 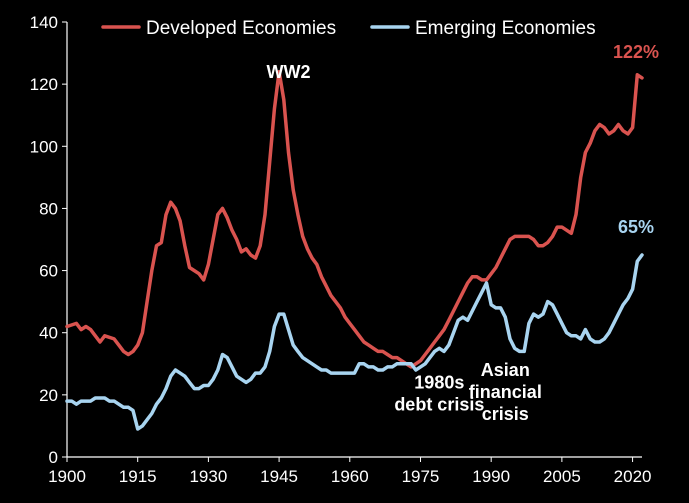 I want to click on x-tick-label: 1975, so click(x=421, y=476).